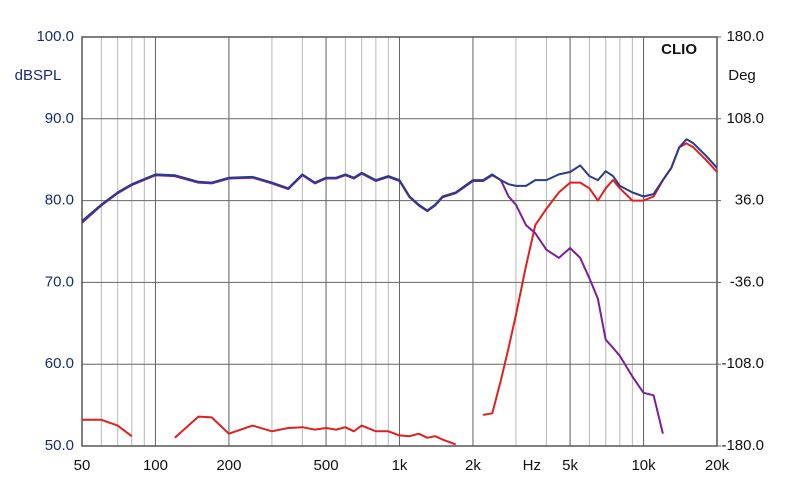 This screenshot has height=504, width=800. What do you see at coordinates (326, 465) in the screenshot?
I see `x-tick-label: 500` at bounding box center [326, 465].